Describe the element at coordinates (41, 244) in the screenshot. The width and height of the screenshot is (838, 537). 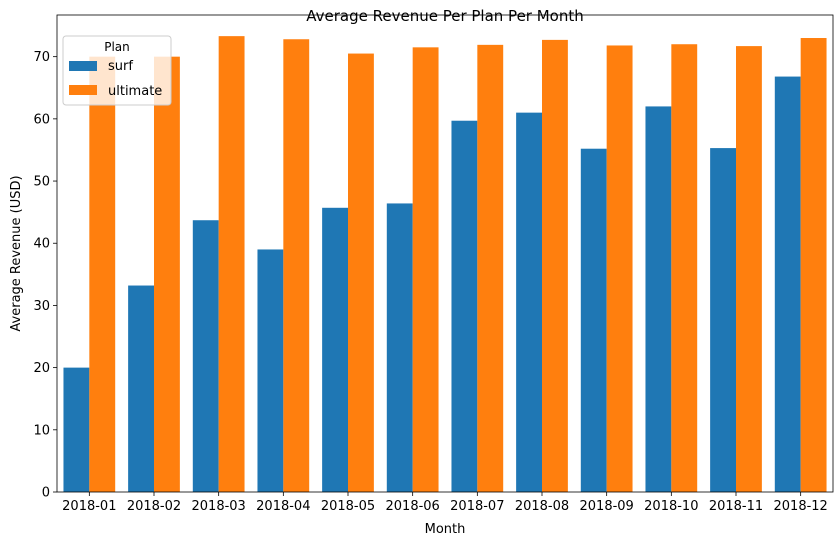
I see `y-tick-label: 40` at that location.